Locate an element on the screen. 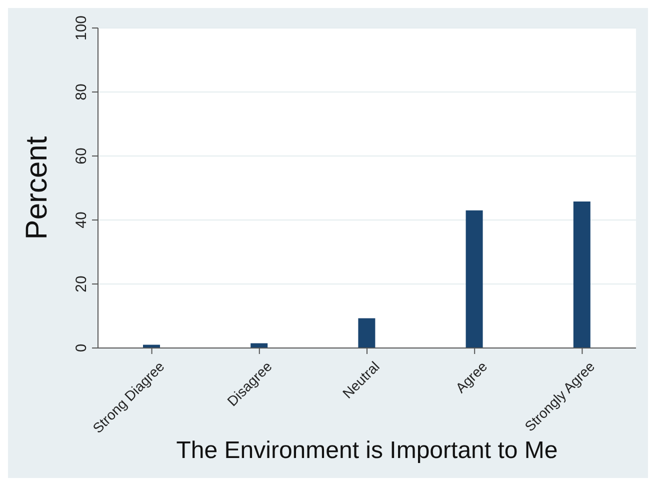  y-tick-label: 0 is located at coordinates (81, 348).